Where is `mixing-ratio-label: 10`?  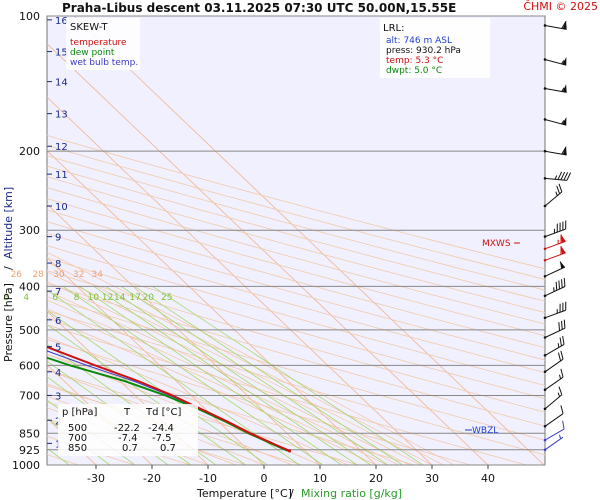
mixing-ratio-label: 10 is located at coordinates (94, 298).